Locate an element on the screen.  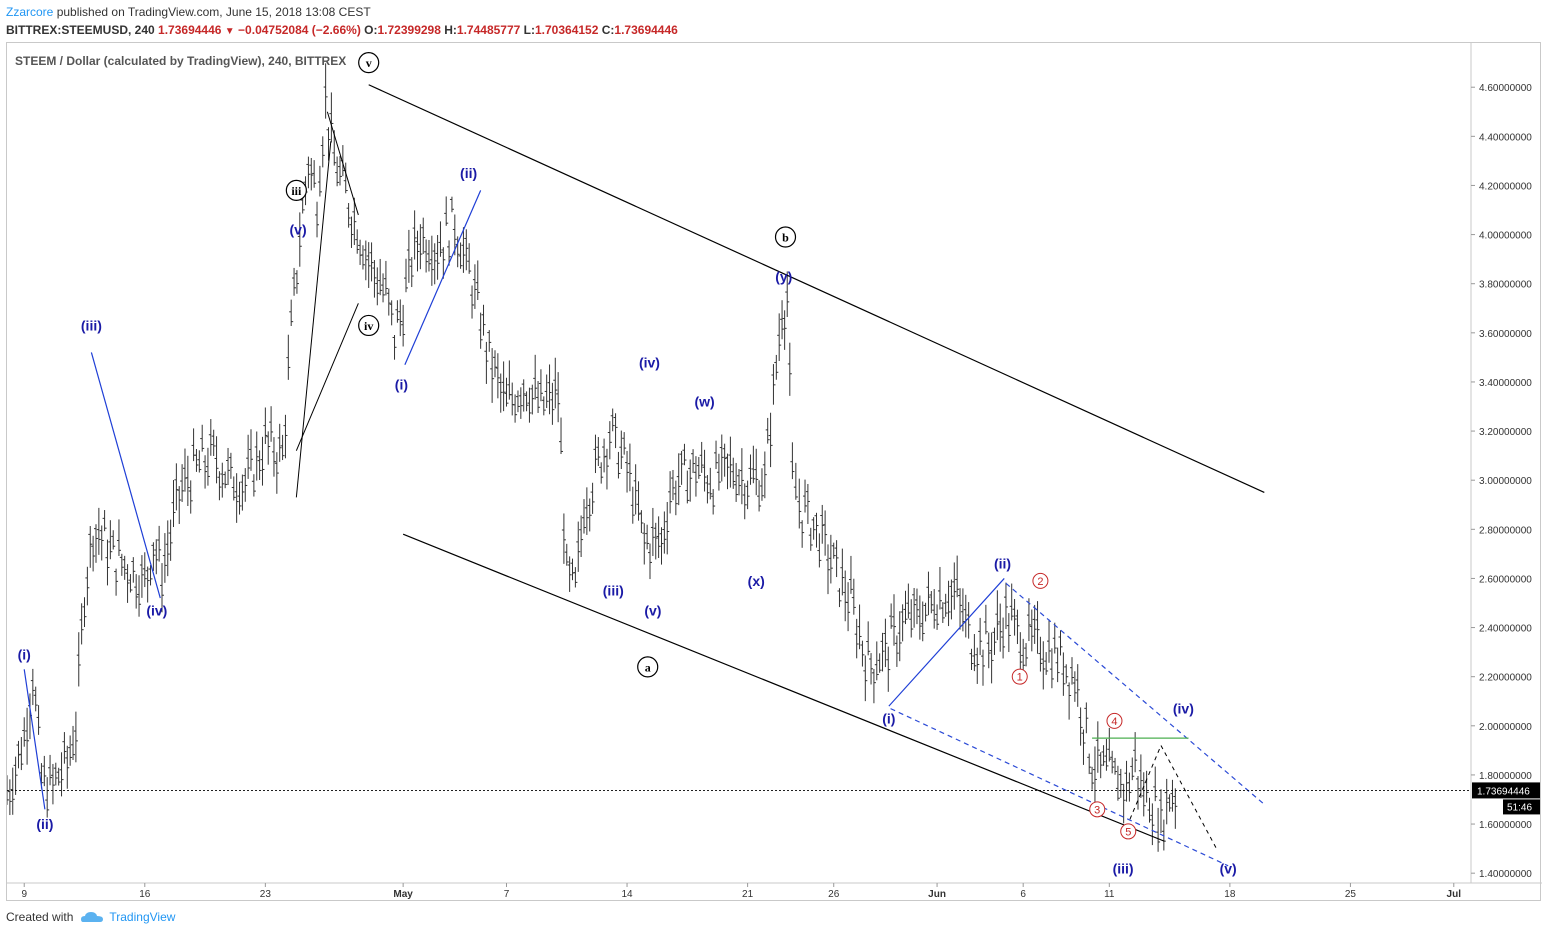
countdown-label: 51:46 is located at coordinates (1519, 807).